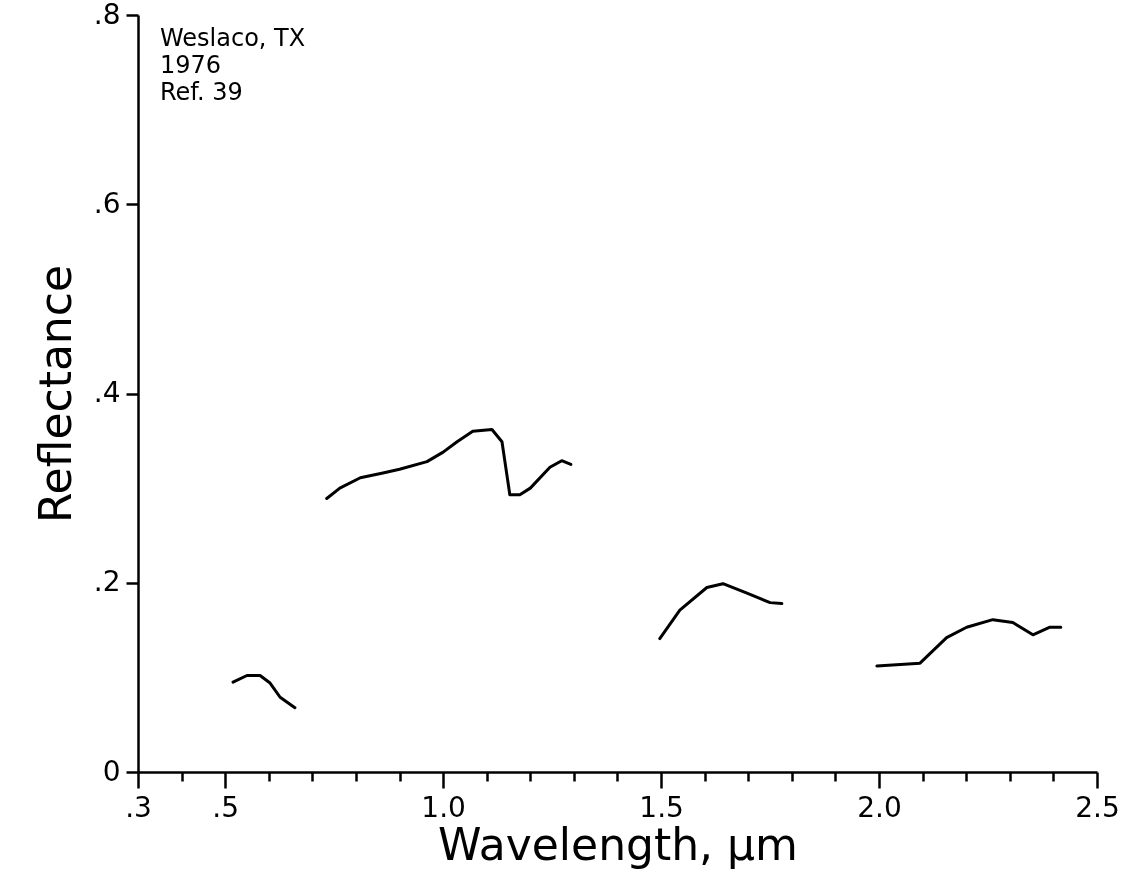 Image resolution: width=1137 pixels, height=888 pixels. What do you see at coordinates (233, 38) in the screenshot?
I see `annotation: Weslaco, TX` at bounding box center [233, 38].